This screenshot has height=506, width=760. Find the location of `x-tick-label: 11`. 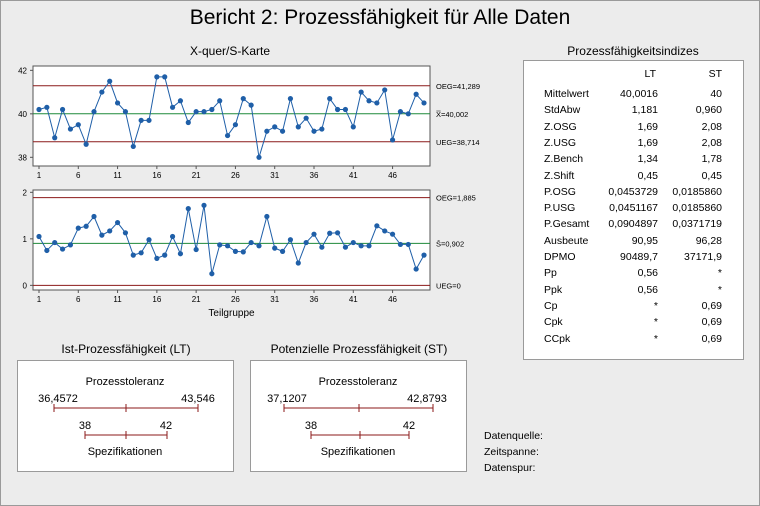

x-tick-label: 11 is located at coordinates (117, 299).